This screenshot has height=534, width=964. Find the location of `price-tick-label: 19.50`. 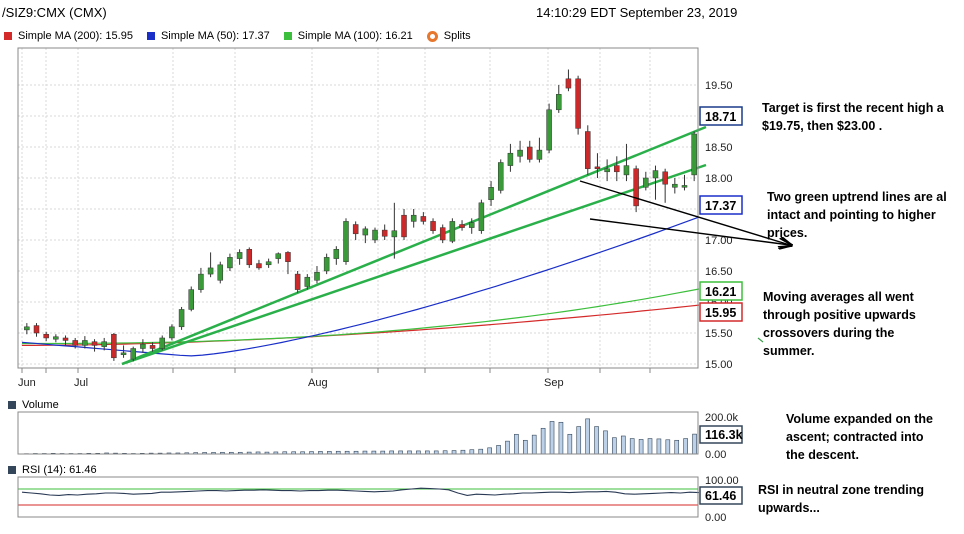

price-tick-label: 19.50 is located at coordinates (719, 86).